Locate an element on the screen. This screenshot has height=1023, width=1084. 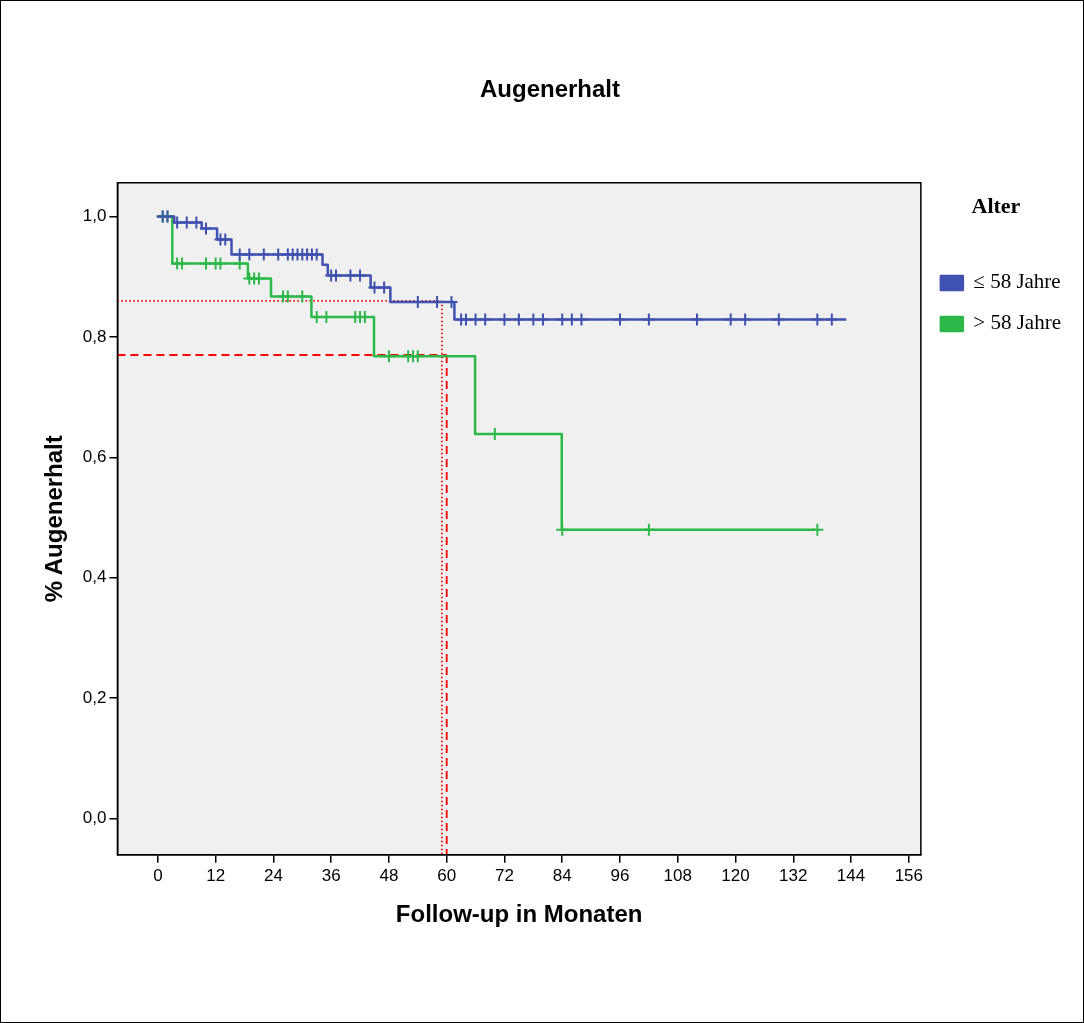
chart-title: Augenerhalt is located at coordinates (550, 89).